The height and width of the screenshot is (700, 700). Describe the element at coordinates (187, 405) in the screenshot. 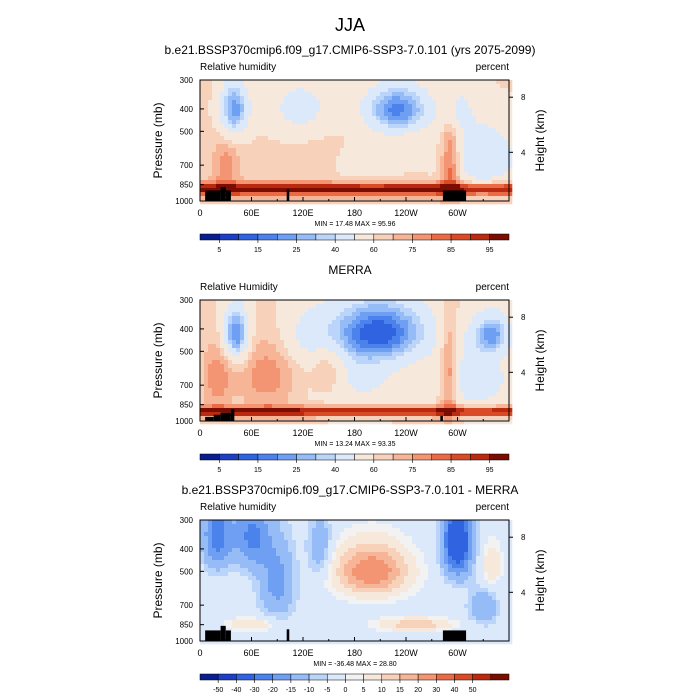

I see `y-tick-label: 850` at that location.